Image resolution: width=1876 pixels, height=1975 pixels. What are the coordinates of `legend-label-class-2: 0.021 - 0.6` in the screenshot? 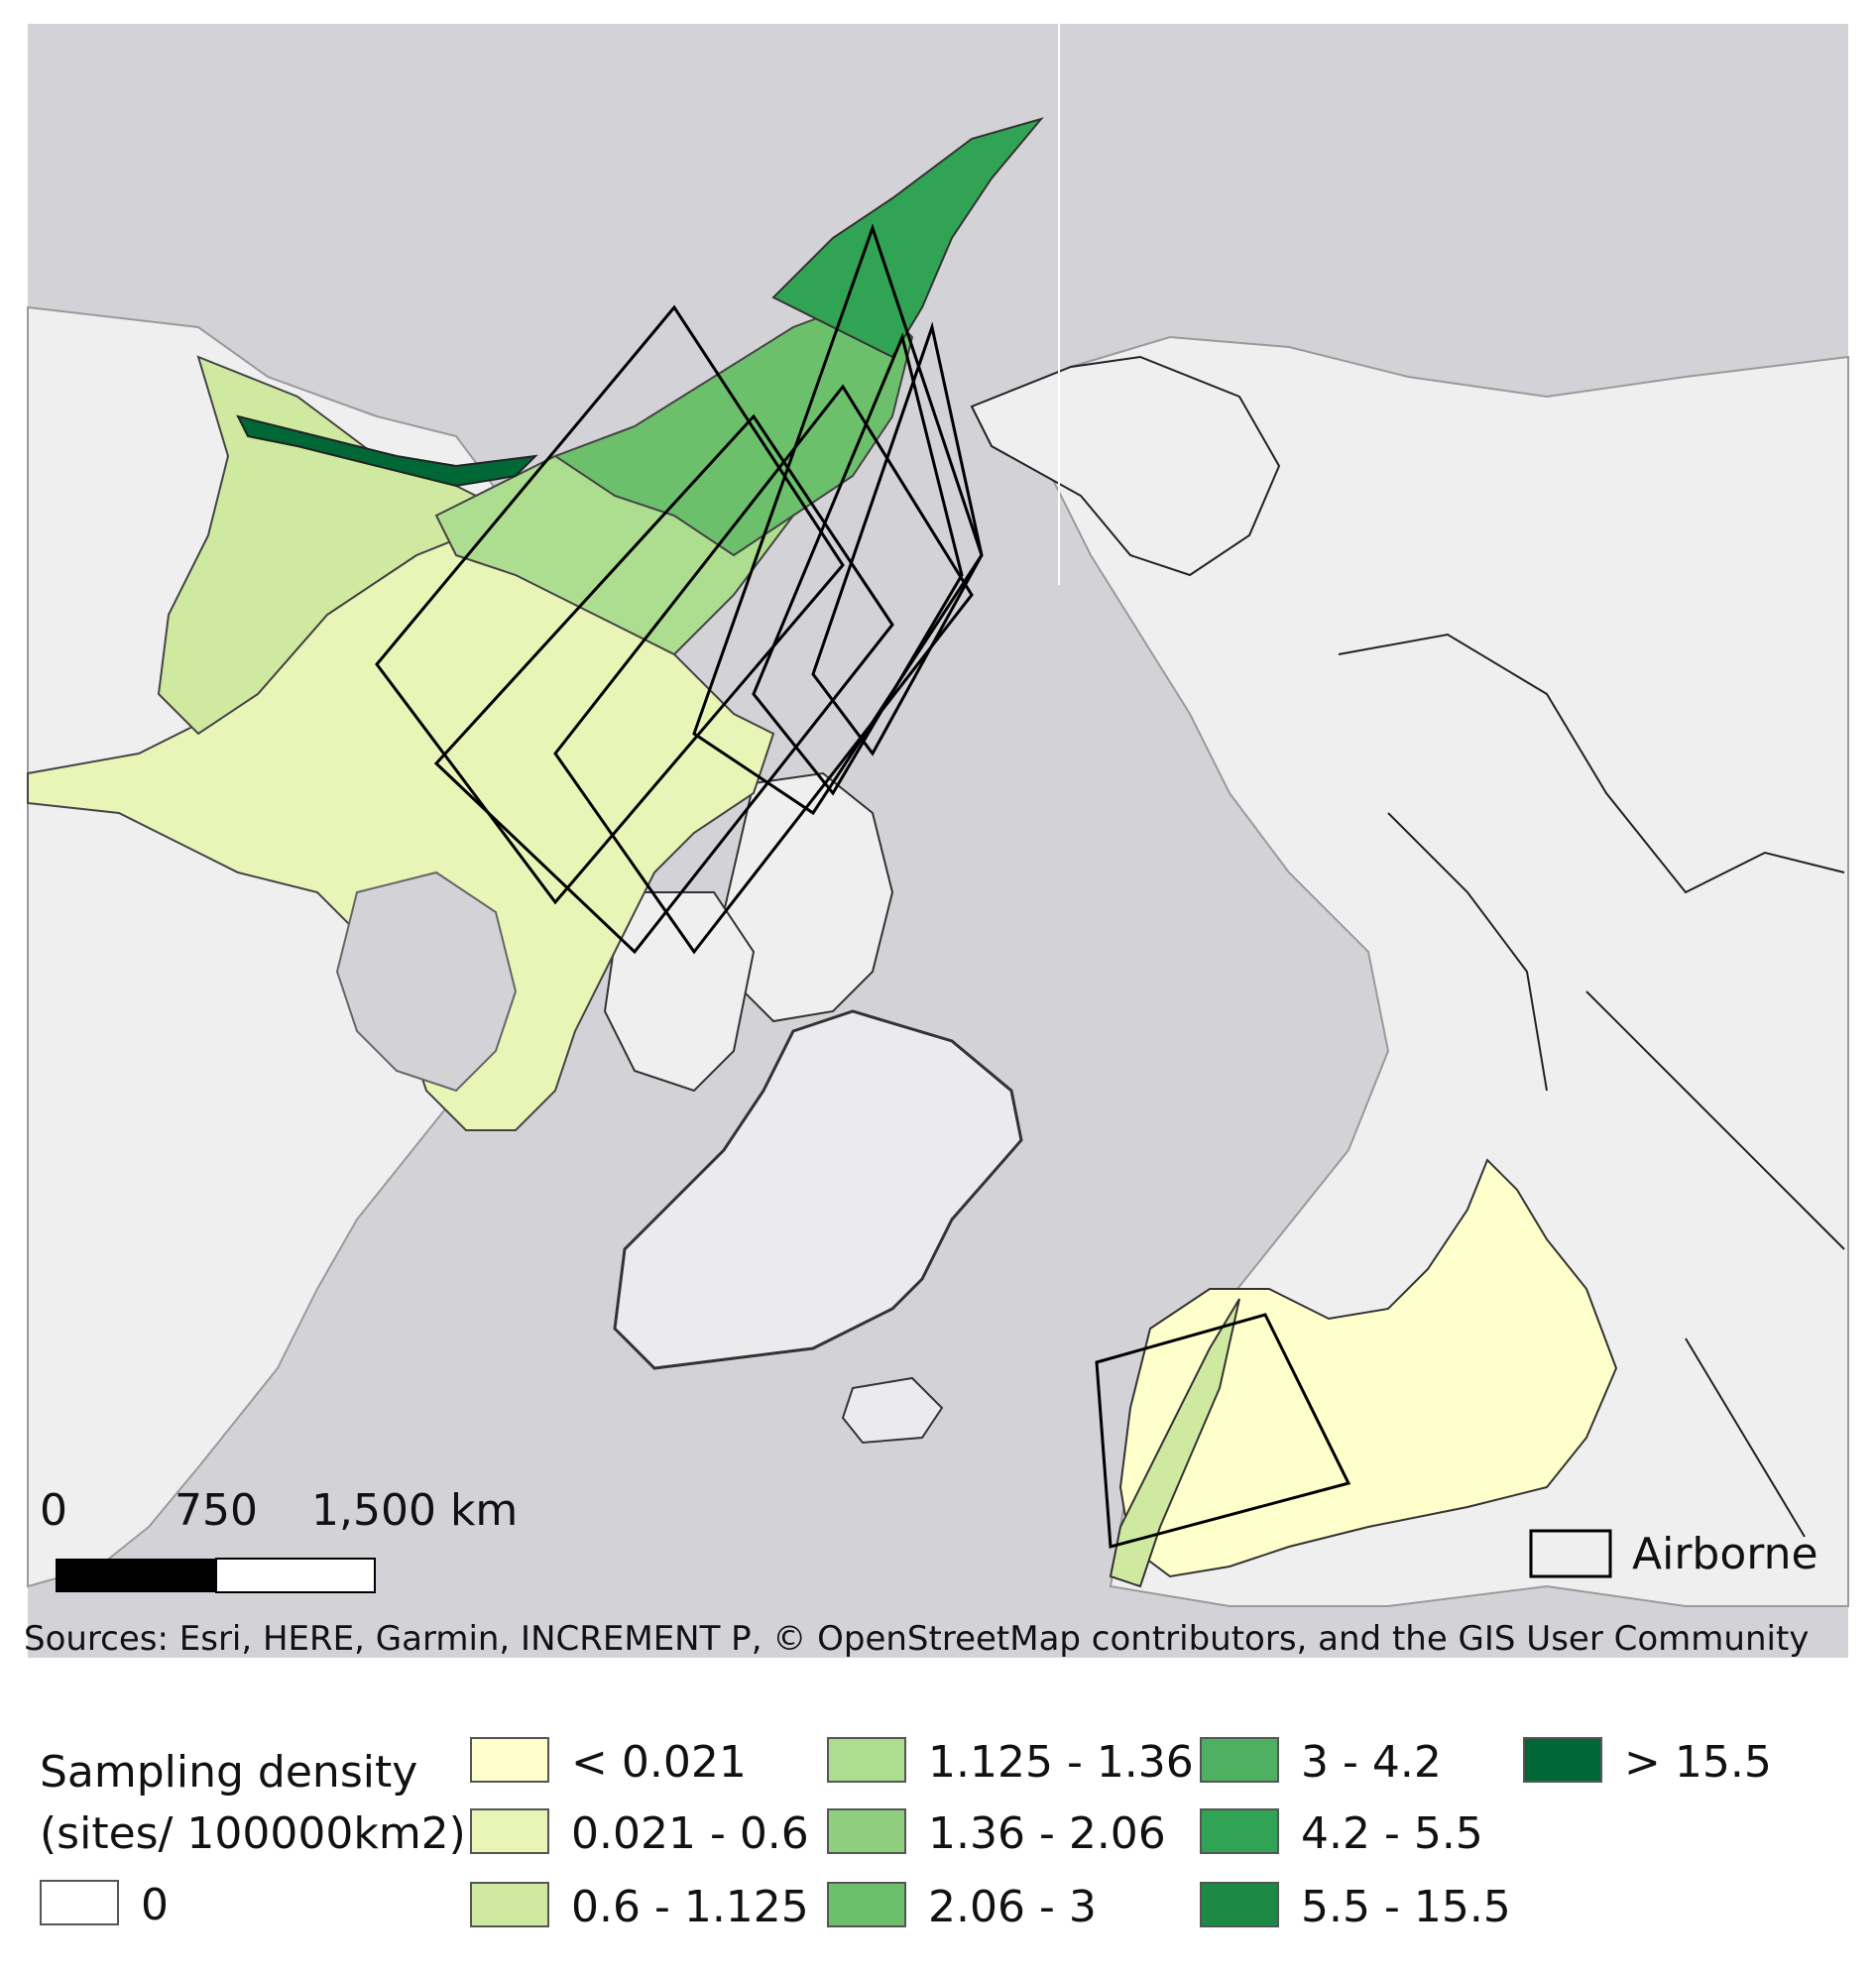 It's located at (690, 1833).